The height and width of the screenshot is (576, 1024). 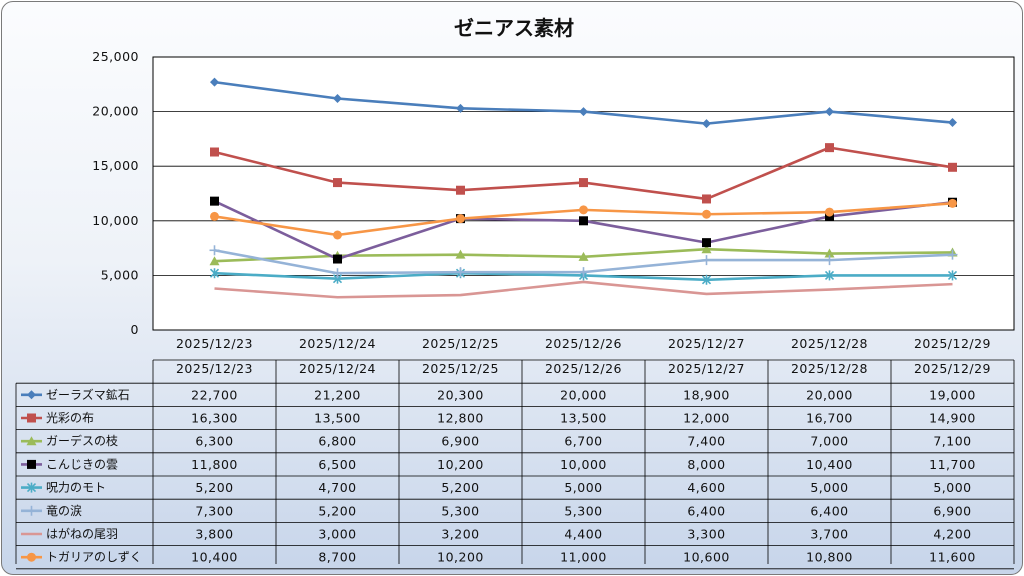 I want to click on table-cell: 10,400, so click(x=214, y=557).